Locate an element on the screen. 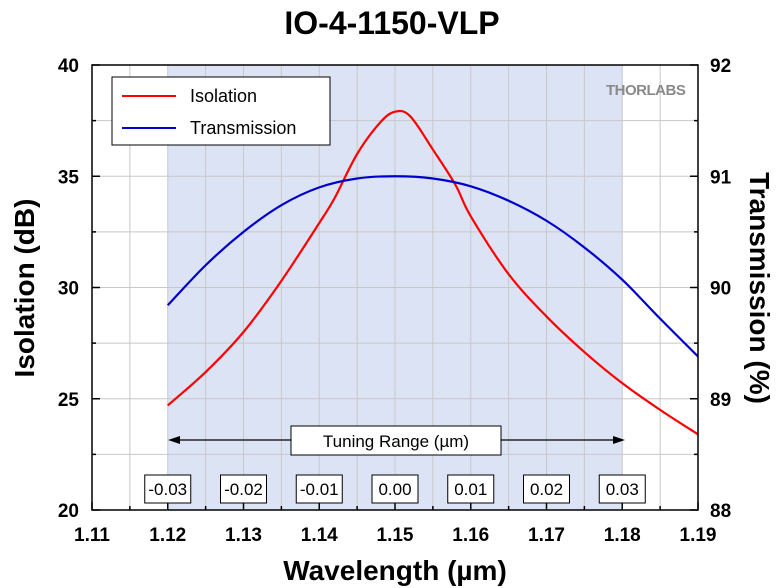 The height and width of the screenshot is (588, 780). x-tick-label: 1.15 is located at coordinates (395, 535).